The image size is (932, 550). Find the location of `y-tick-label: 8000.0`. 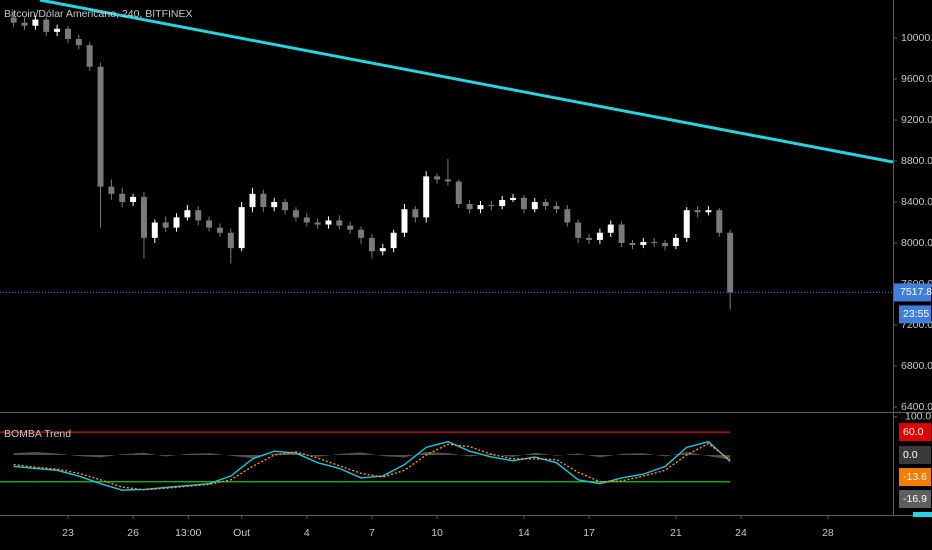

y-tick-label: 8000.0 is located at coordinates (916, 243).